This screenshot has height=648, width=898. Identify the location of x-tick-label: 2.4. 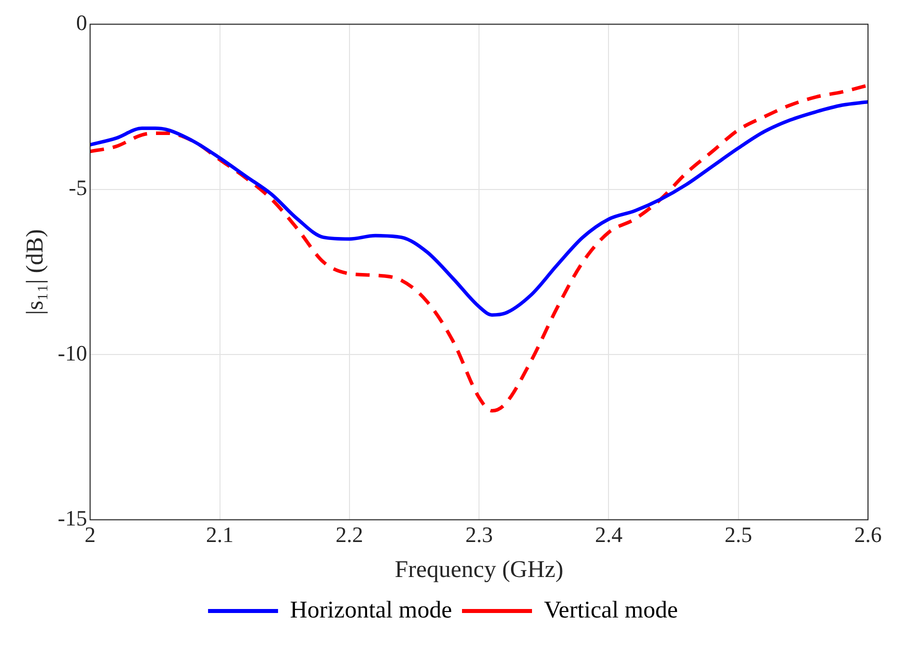
(608, 534).